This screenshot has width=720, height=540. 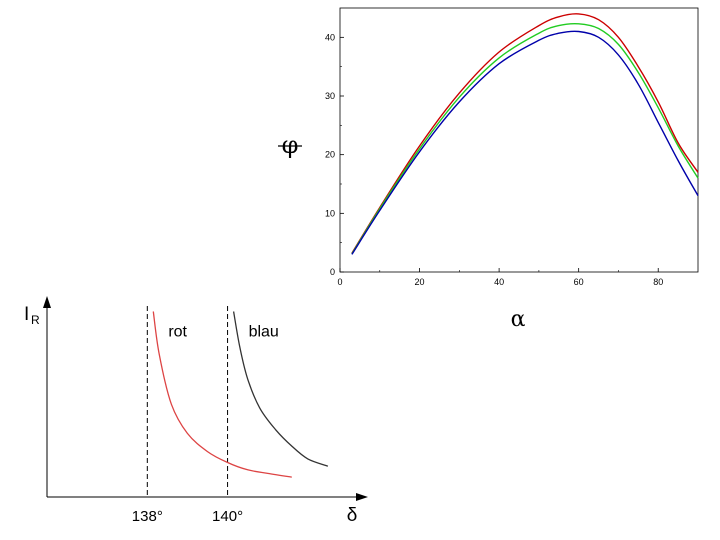 What do you see at coordinates (579, 282) in the screenshot?
I see `chart1-x-tick-label: 60` at bounding box center [579, 282].